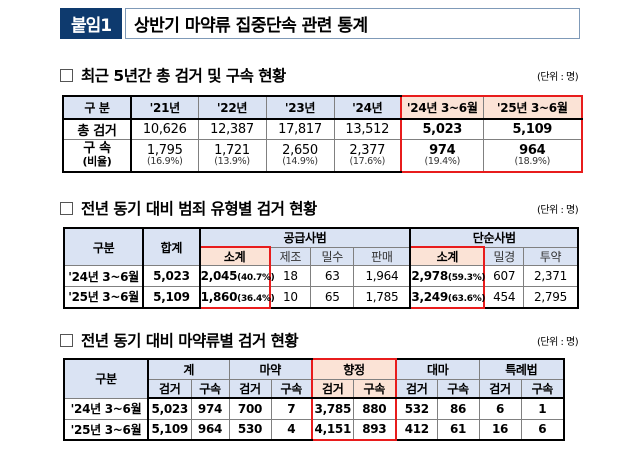 This screenshot has width=640, height=454. Describe the element at coordinates (232, 129) in the screenshot. I see `cell-value: 12,387` at that location.